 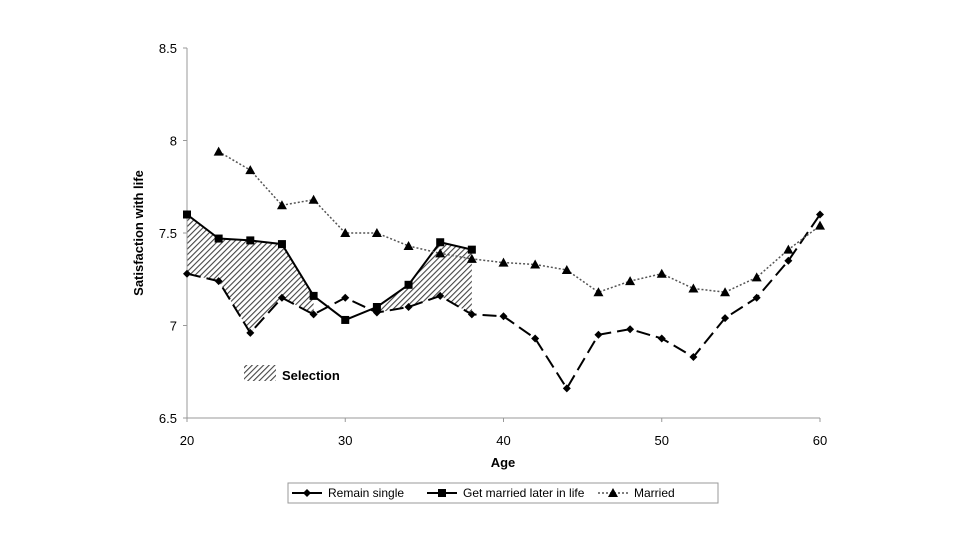 What do you see at coordinates (503, 440) in the screenshot?
I see `x-tick-label: 40` at bounding box center [503, 440].